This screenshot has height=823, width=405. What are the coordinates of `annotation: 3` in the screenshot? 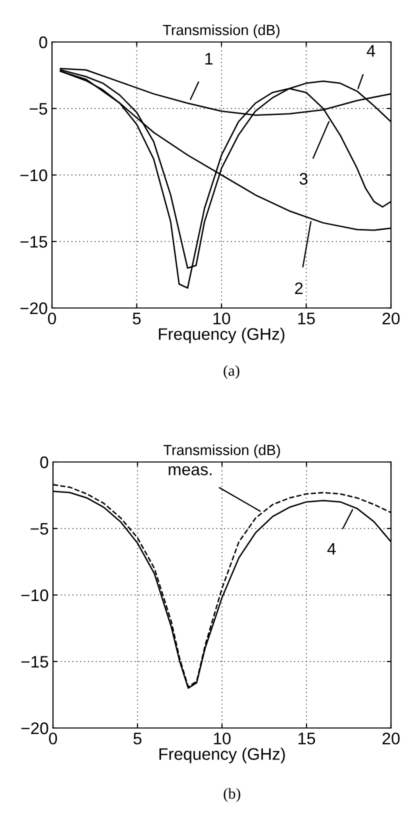 It's located at (304, 178).